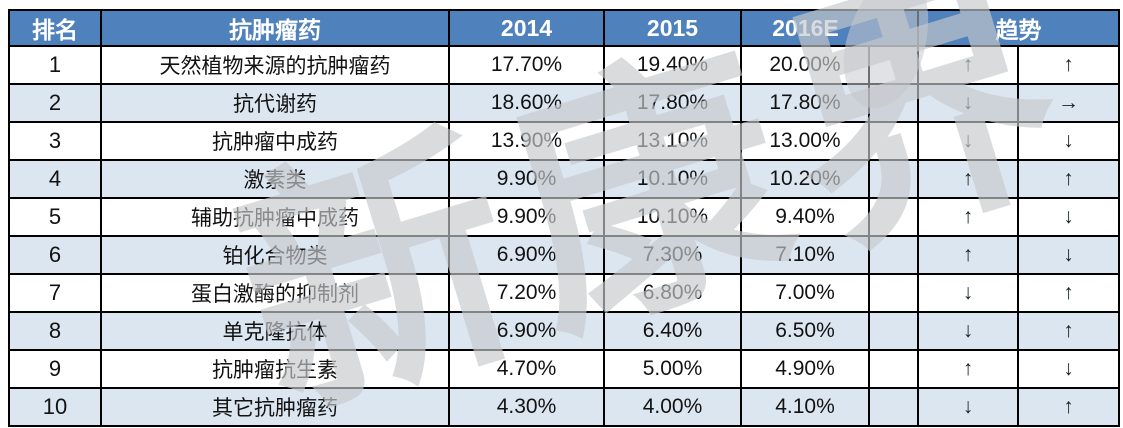 The height and width of the screenshot is (428, 1123). What do you see at coordinates (672, 369) in the screenshot?
I see `value-2015-cell: 5.00%` at bounding box center [672, 369].